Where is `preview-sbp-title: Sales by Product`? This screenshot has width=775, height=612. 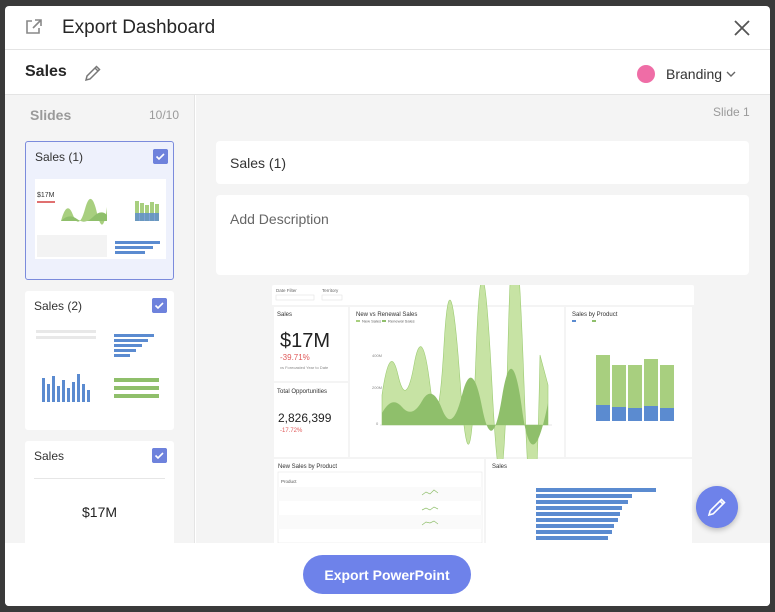
preview-sbp-title: Sales by Product is located at coordinates (595, 315).